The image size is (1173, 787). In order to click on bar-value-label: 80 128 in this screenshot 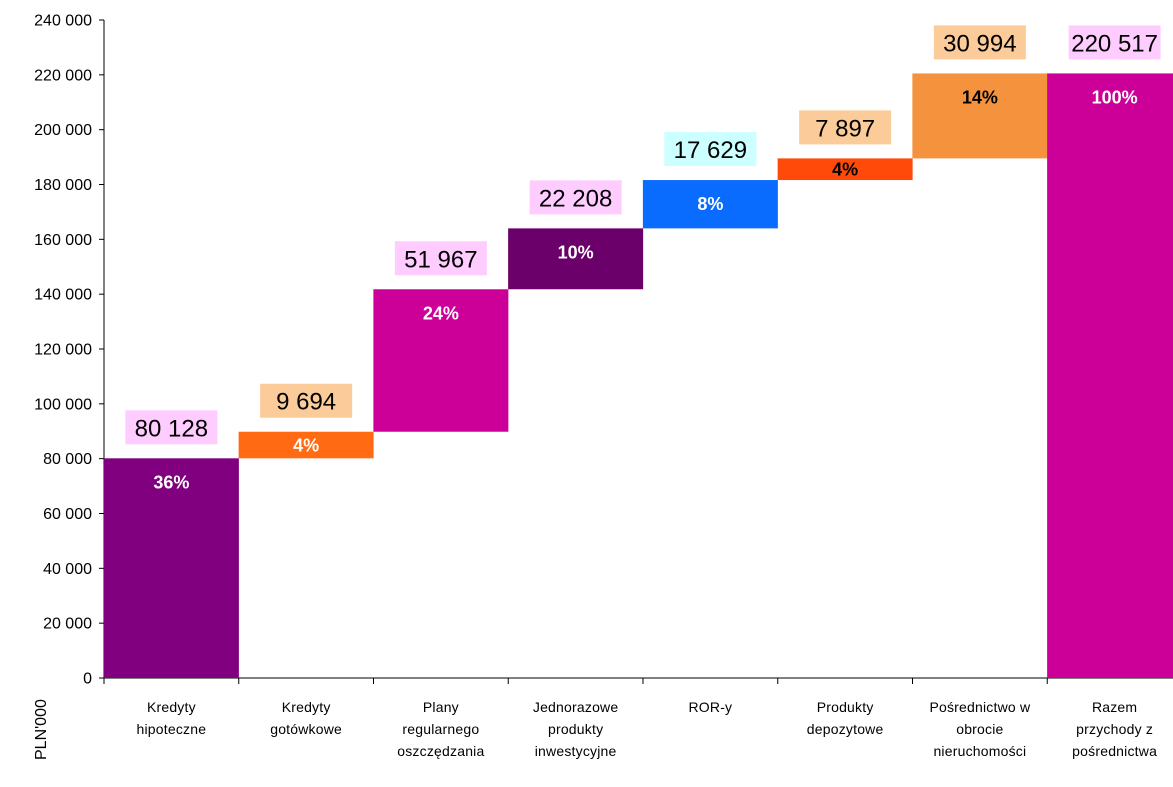, I will do `click(171, 428)`.